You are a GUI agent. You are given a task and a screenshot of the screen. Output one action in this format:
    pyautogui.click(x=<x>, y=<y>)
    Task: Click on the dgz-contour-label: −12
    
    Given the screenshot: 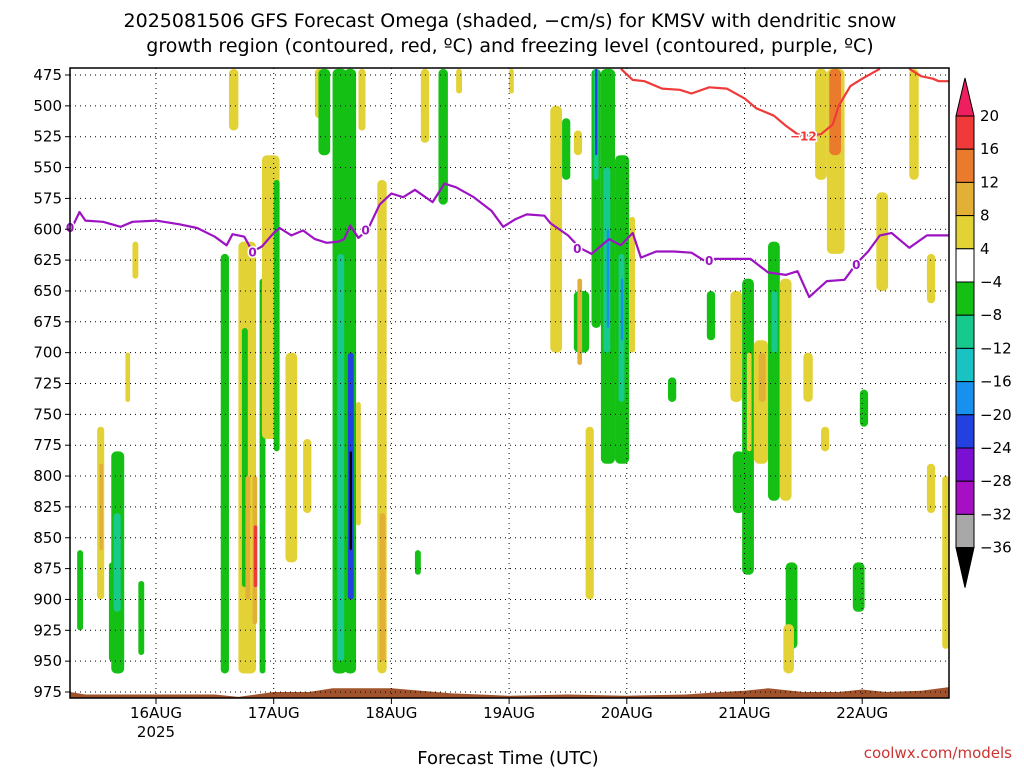 What is the action you would take?
    pyautogui.click(x=803, y=136)
    